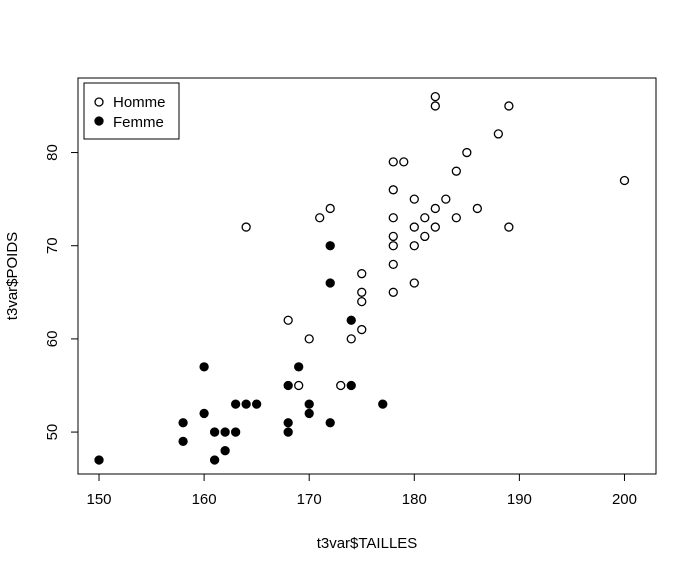  Describe the element at coordinates (99, 499) in the screenshot. I see `x-tick-label: 150` at that location.